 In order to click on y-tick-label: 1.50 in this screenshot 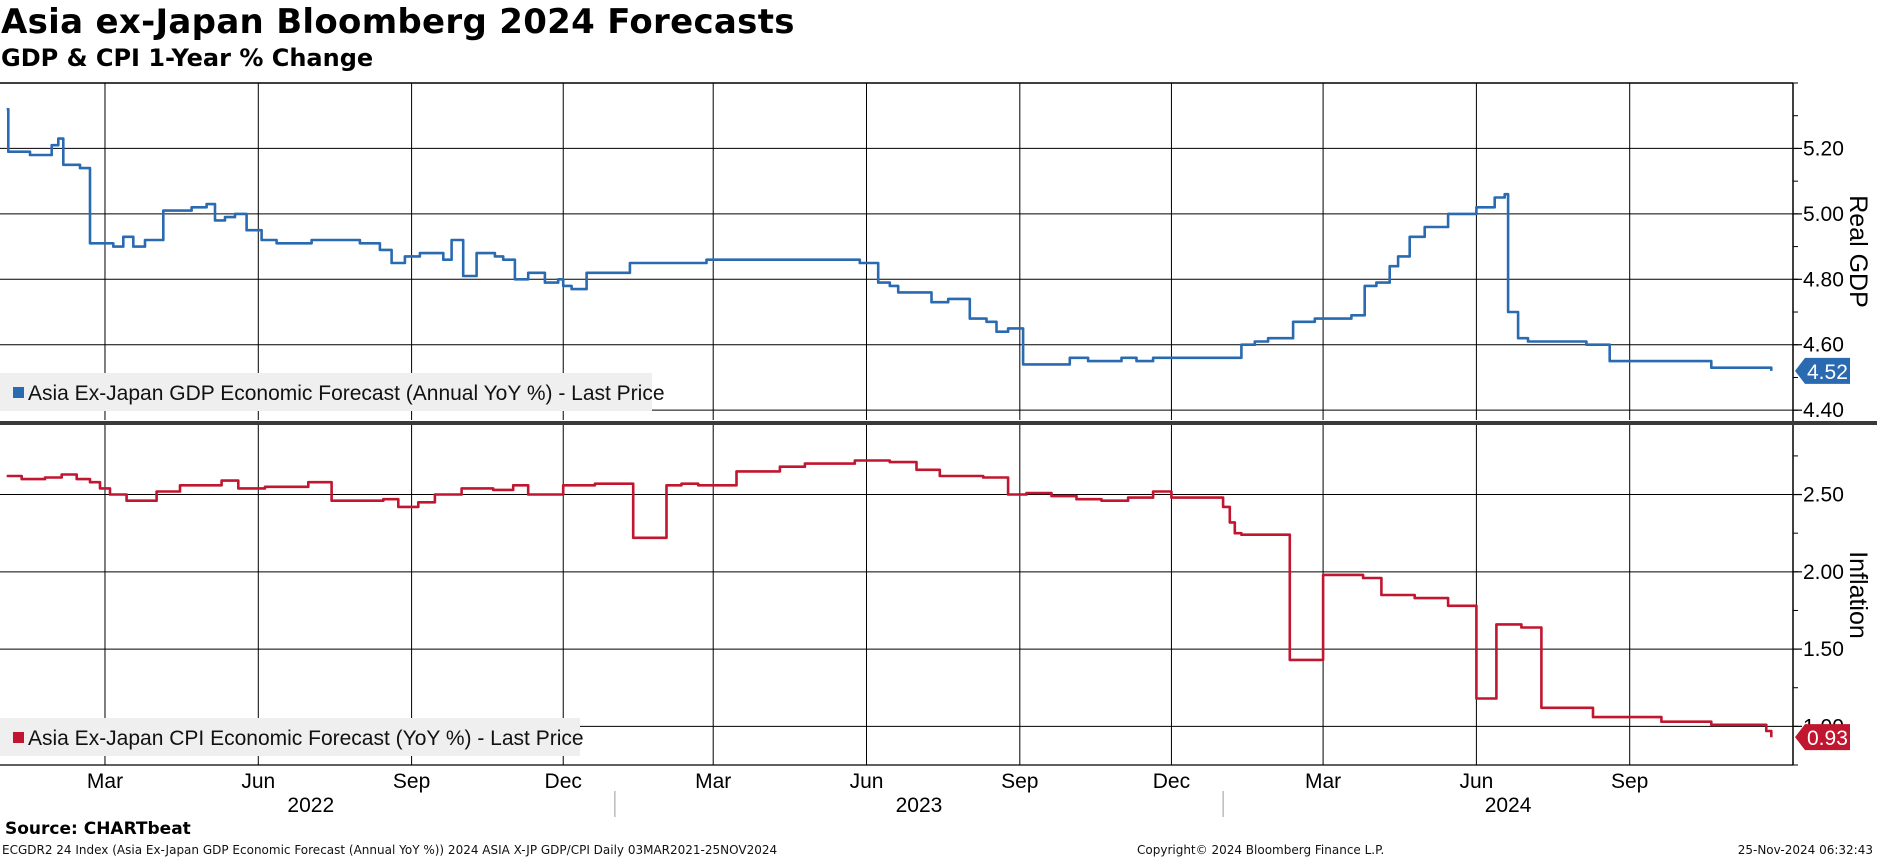, I will do `click(1823, 649)`.